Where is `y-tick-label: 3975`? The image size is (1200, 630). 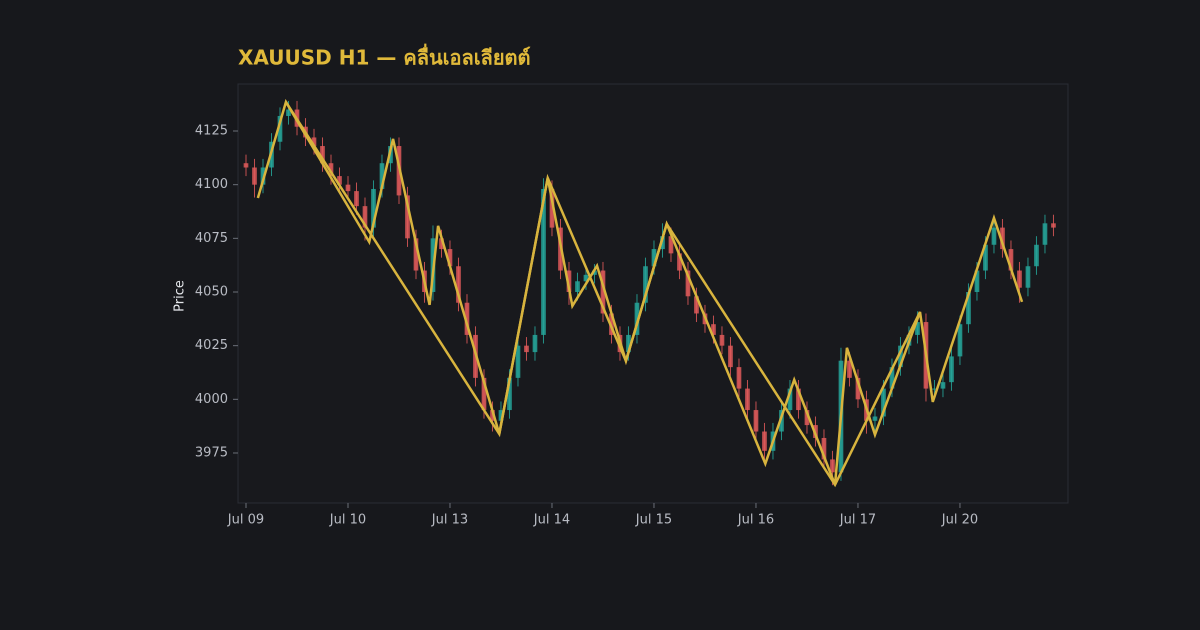 y-tick-label: 3975 is located at coordinates (211, 452).